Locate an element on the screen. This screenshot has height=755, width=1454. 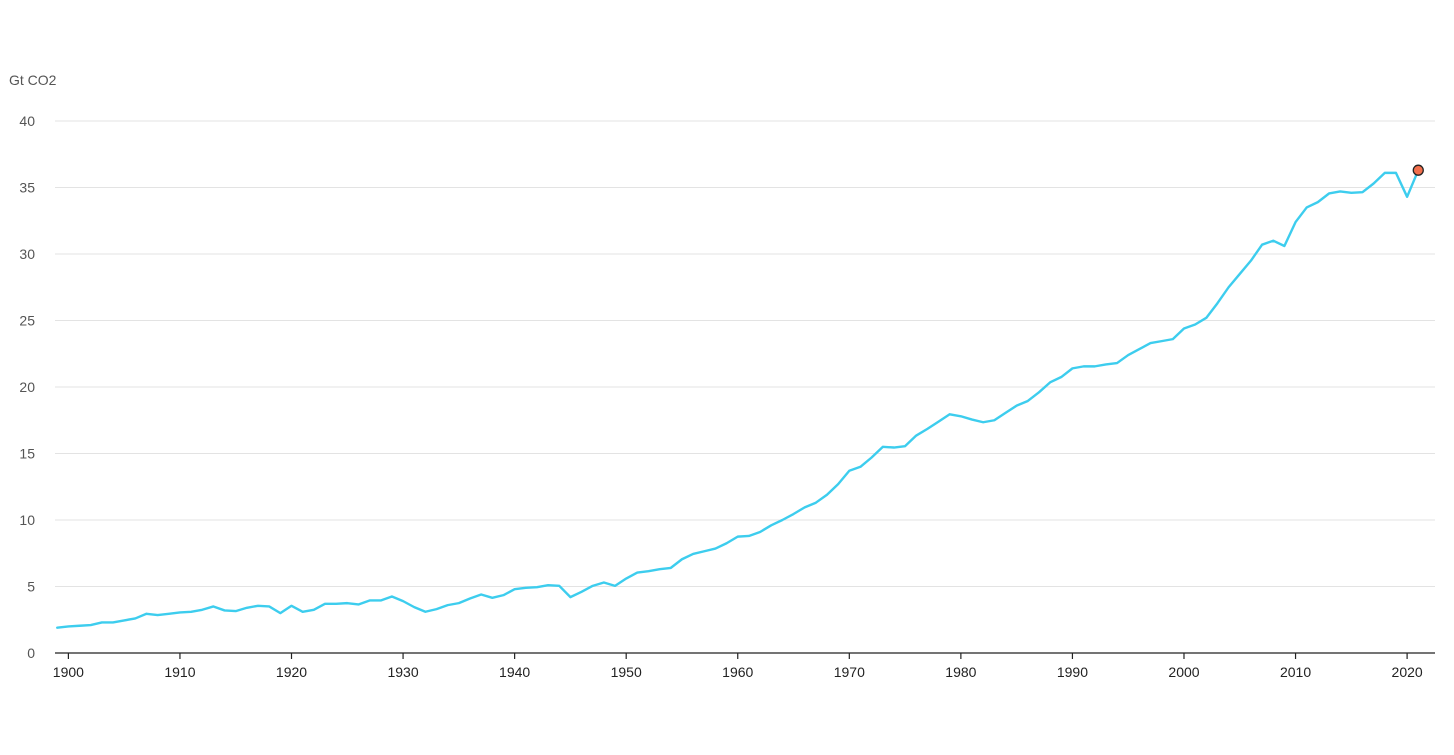
data-point-1953 is located at coordinates (660, 569).